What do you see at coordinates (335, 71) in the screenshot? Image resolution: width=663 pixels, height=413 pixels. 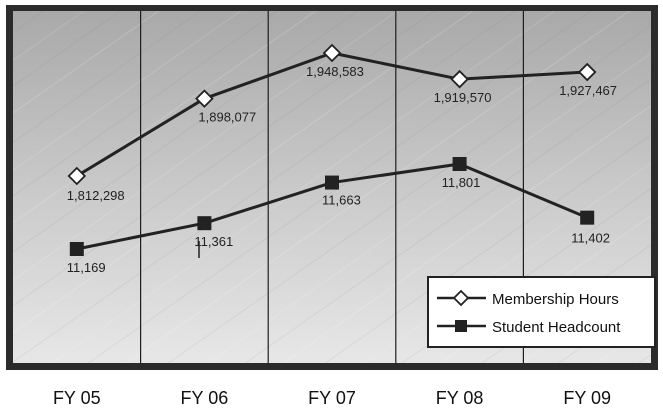 I see `label-membership-2: 1,948,583` at bounding box center [335, 71].